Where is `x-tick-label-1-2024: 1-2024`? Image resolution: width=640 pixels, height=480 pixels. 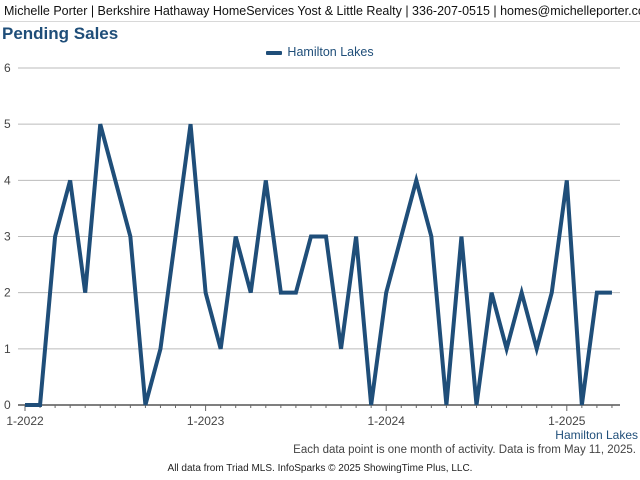 x-tick-label-1-2024: 1-2024 is located at coordinates (387, 421).